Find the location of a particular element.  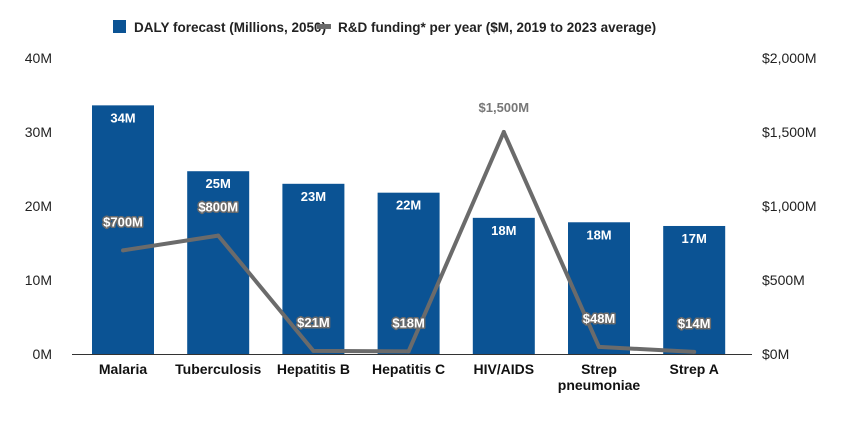

category-label: Hepatitis B is located at coordinates (313, 369).